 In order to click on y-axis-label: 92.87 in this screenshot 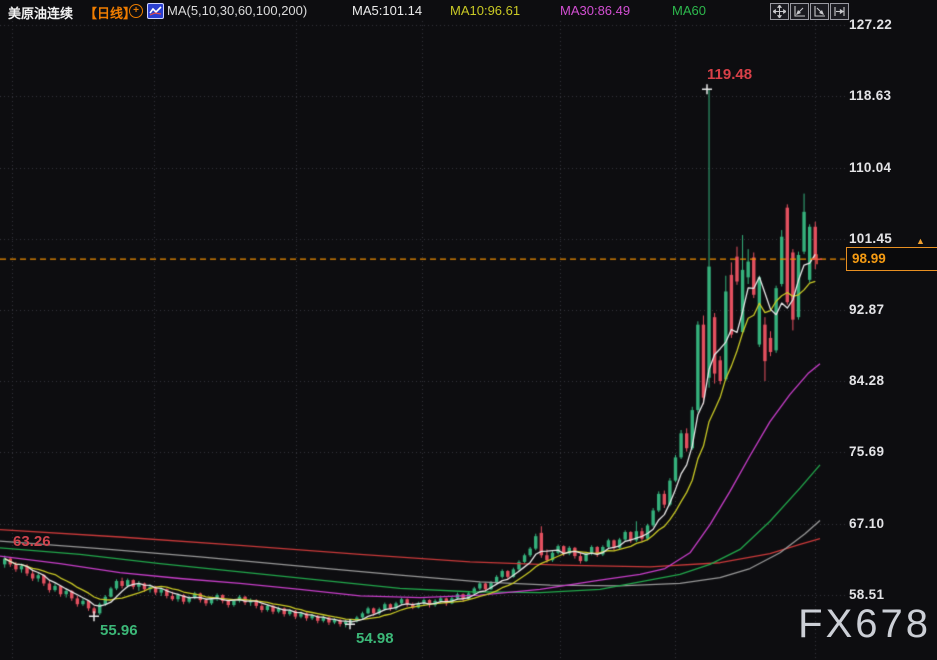, I will do `click(867, 309)`.